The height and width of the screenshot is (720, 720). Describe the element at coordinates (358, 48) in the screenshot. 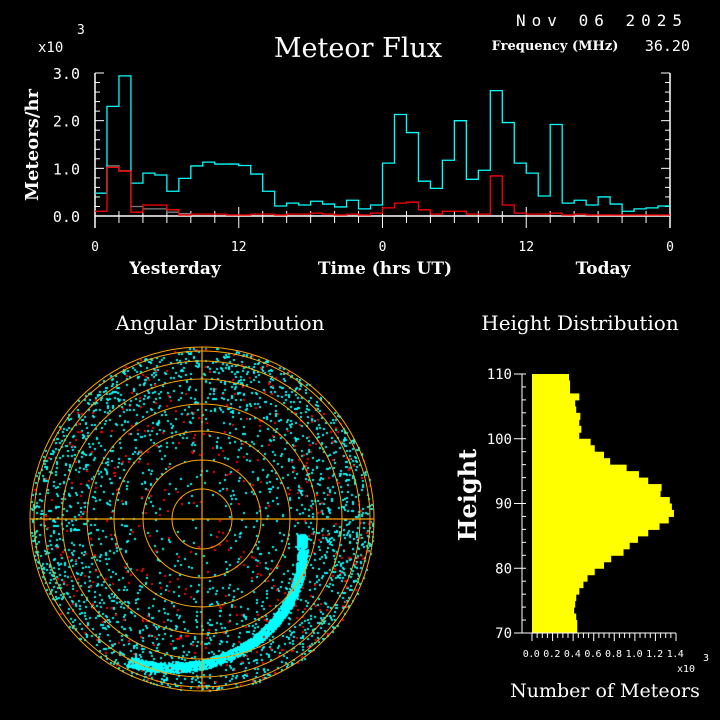

I see `flux-title: Meteor Flux` at that location.